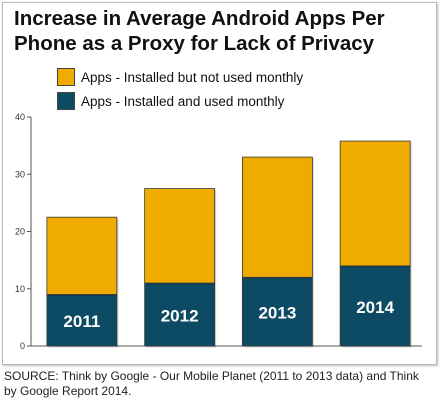 Image resolution: width=441 pixels, height=404 pixels. I want to click on legend-item-not-used: Apps - Installed but not used monthly, so click(180, 77).